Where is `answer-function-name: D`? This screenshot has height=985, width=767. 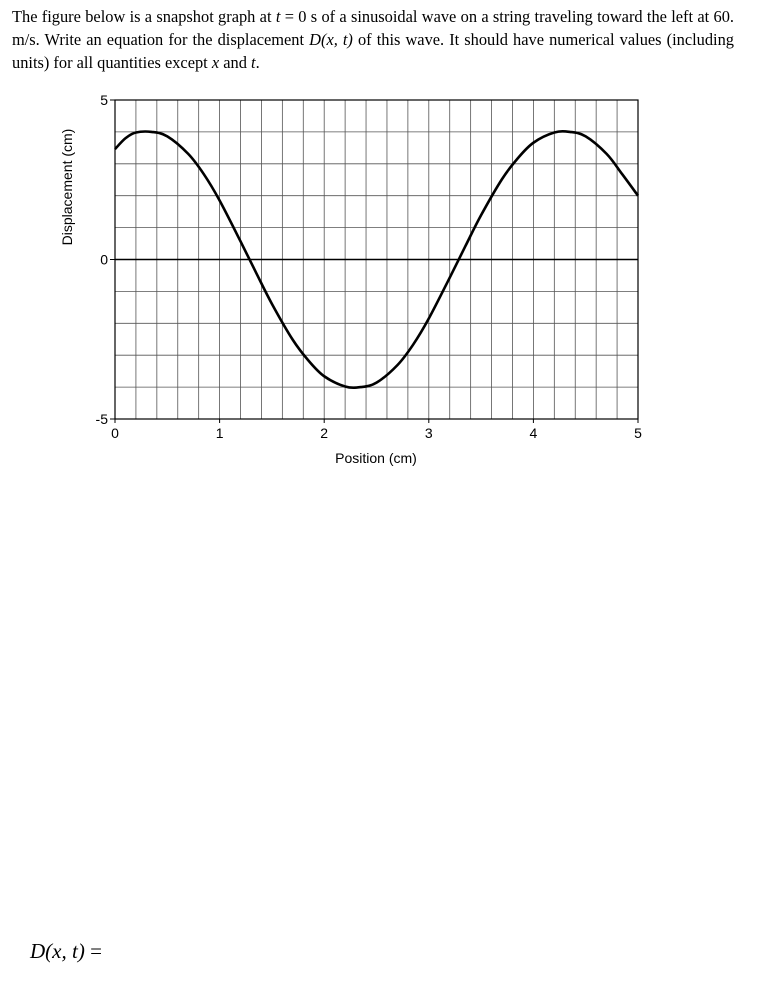 answer-function-name: D is located at coordinates (38, 951).